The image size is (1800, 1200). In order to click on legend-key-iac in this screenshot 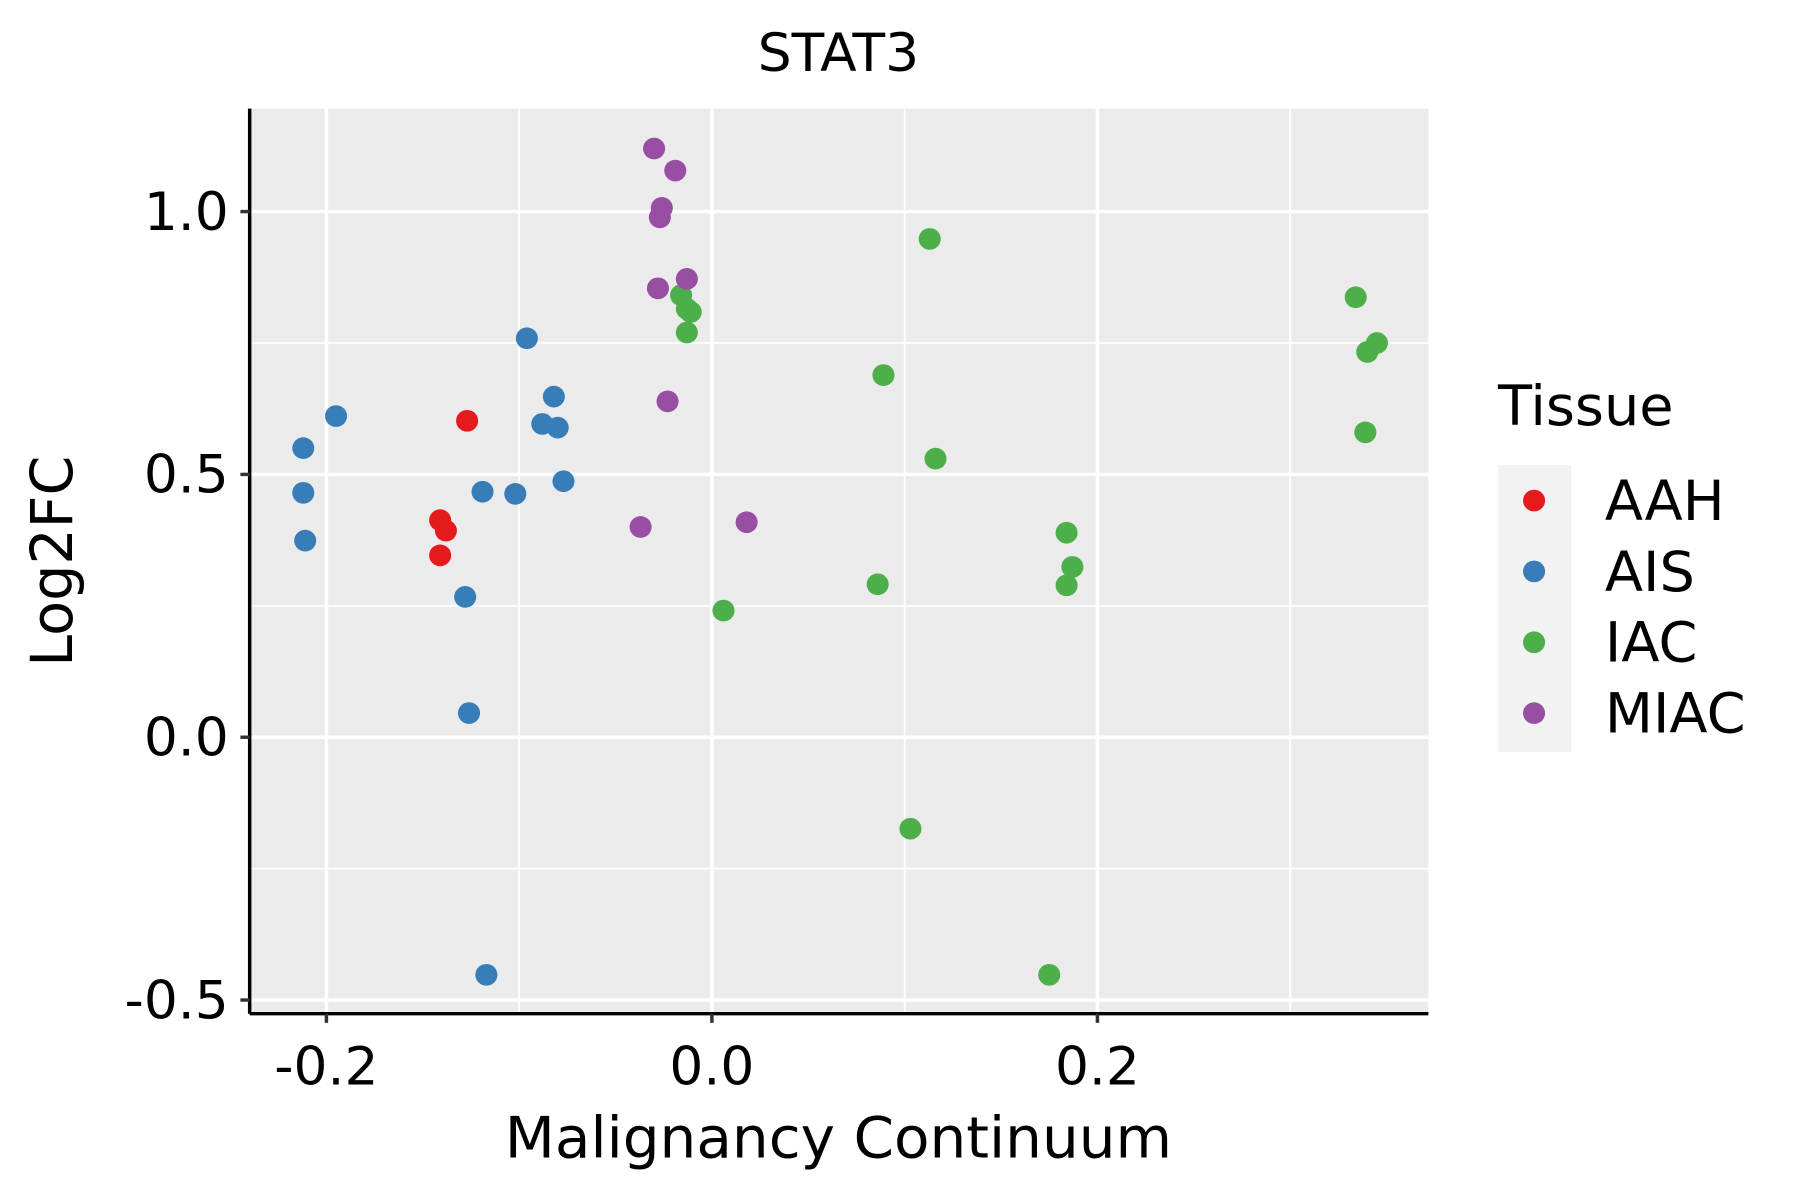, I will do `click(1534, 642)`.